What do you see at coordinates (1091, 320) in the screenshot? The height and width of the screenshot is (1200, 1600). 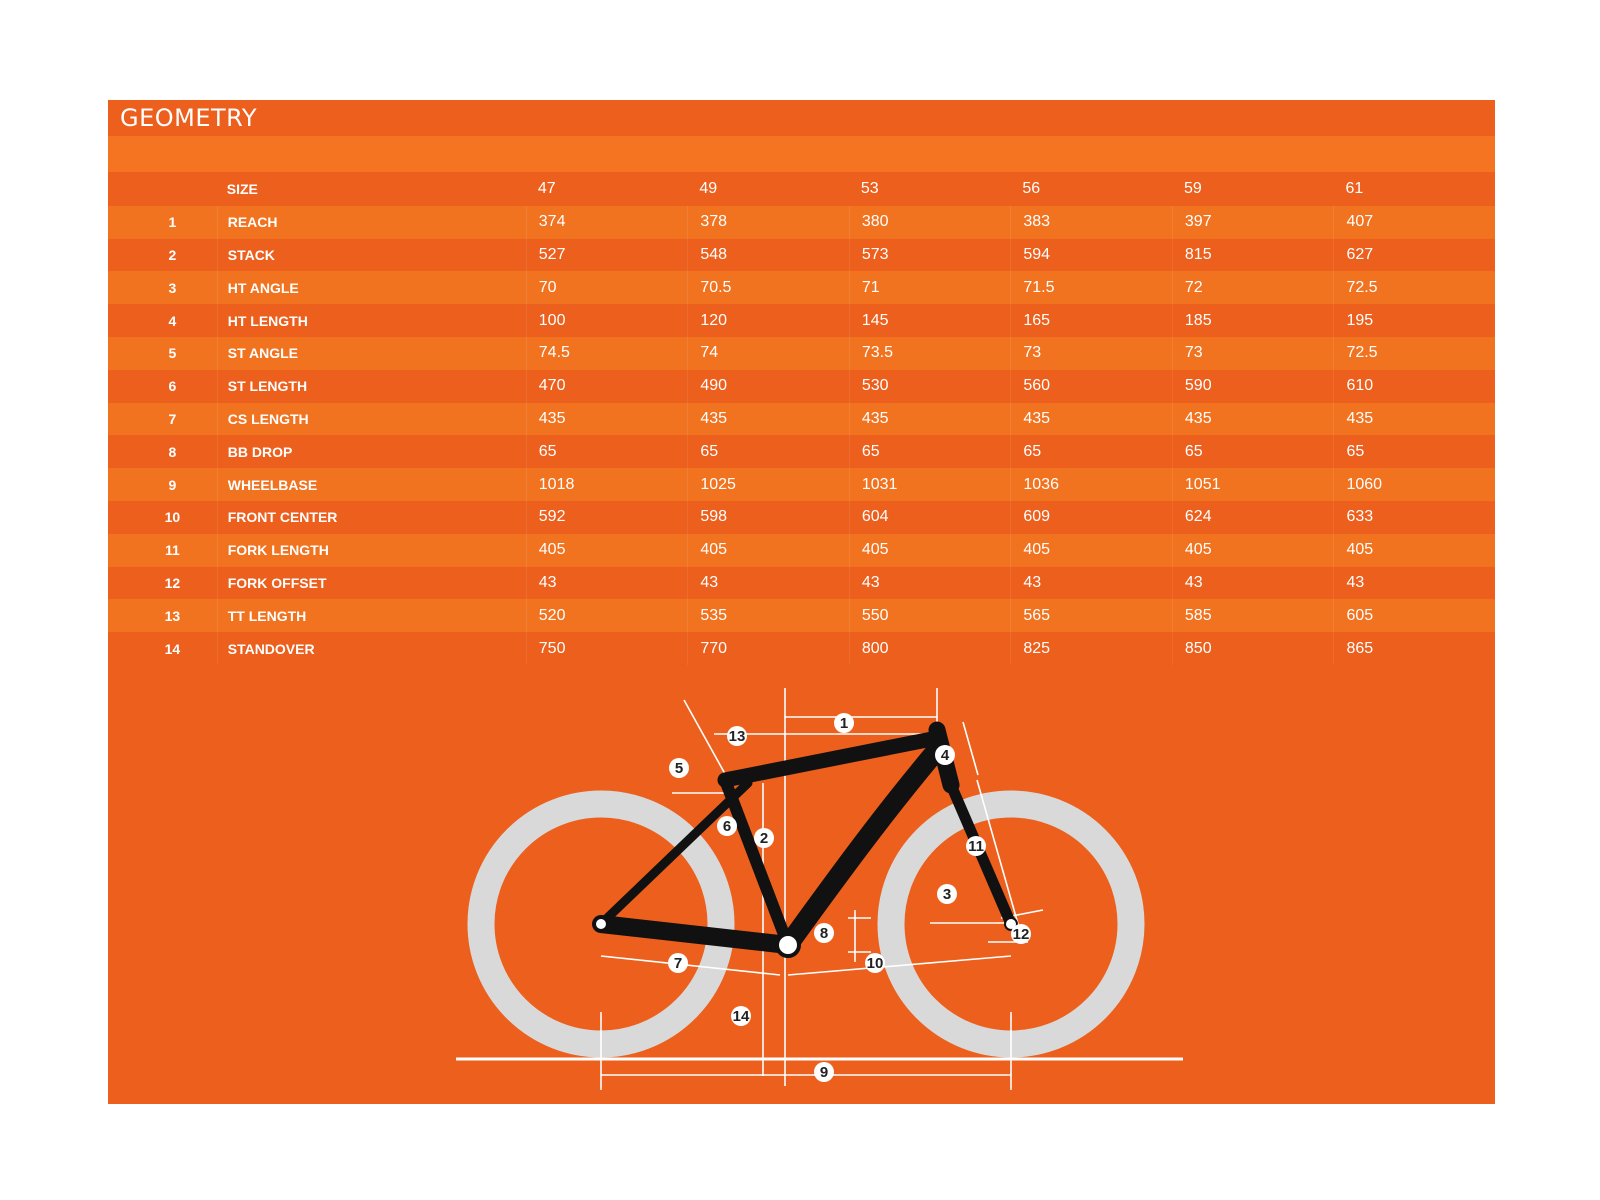 I see `row-value: 165` at bounding box center [1091, 320].